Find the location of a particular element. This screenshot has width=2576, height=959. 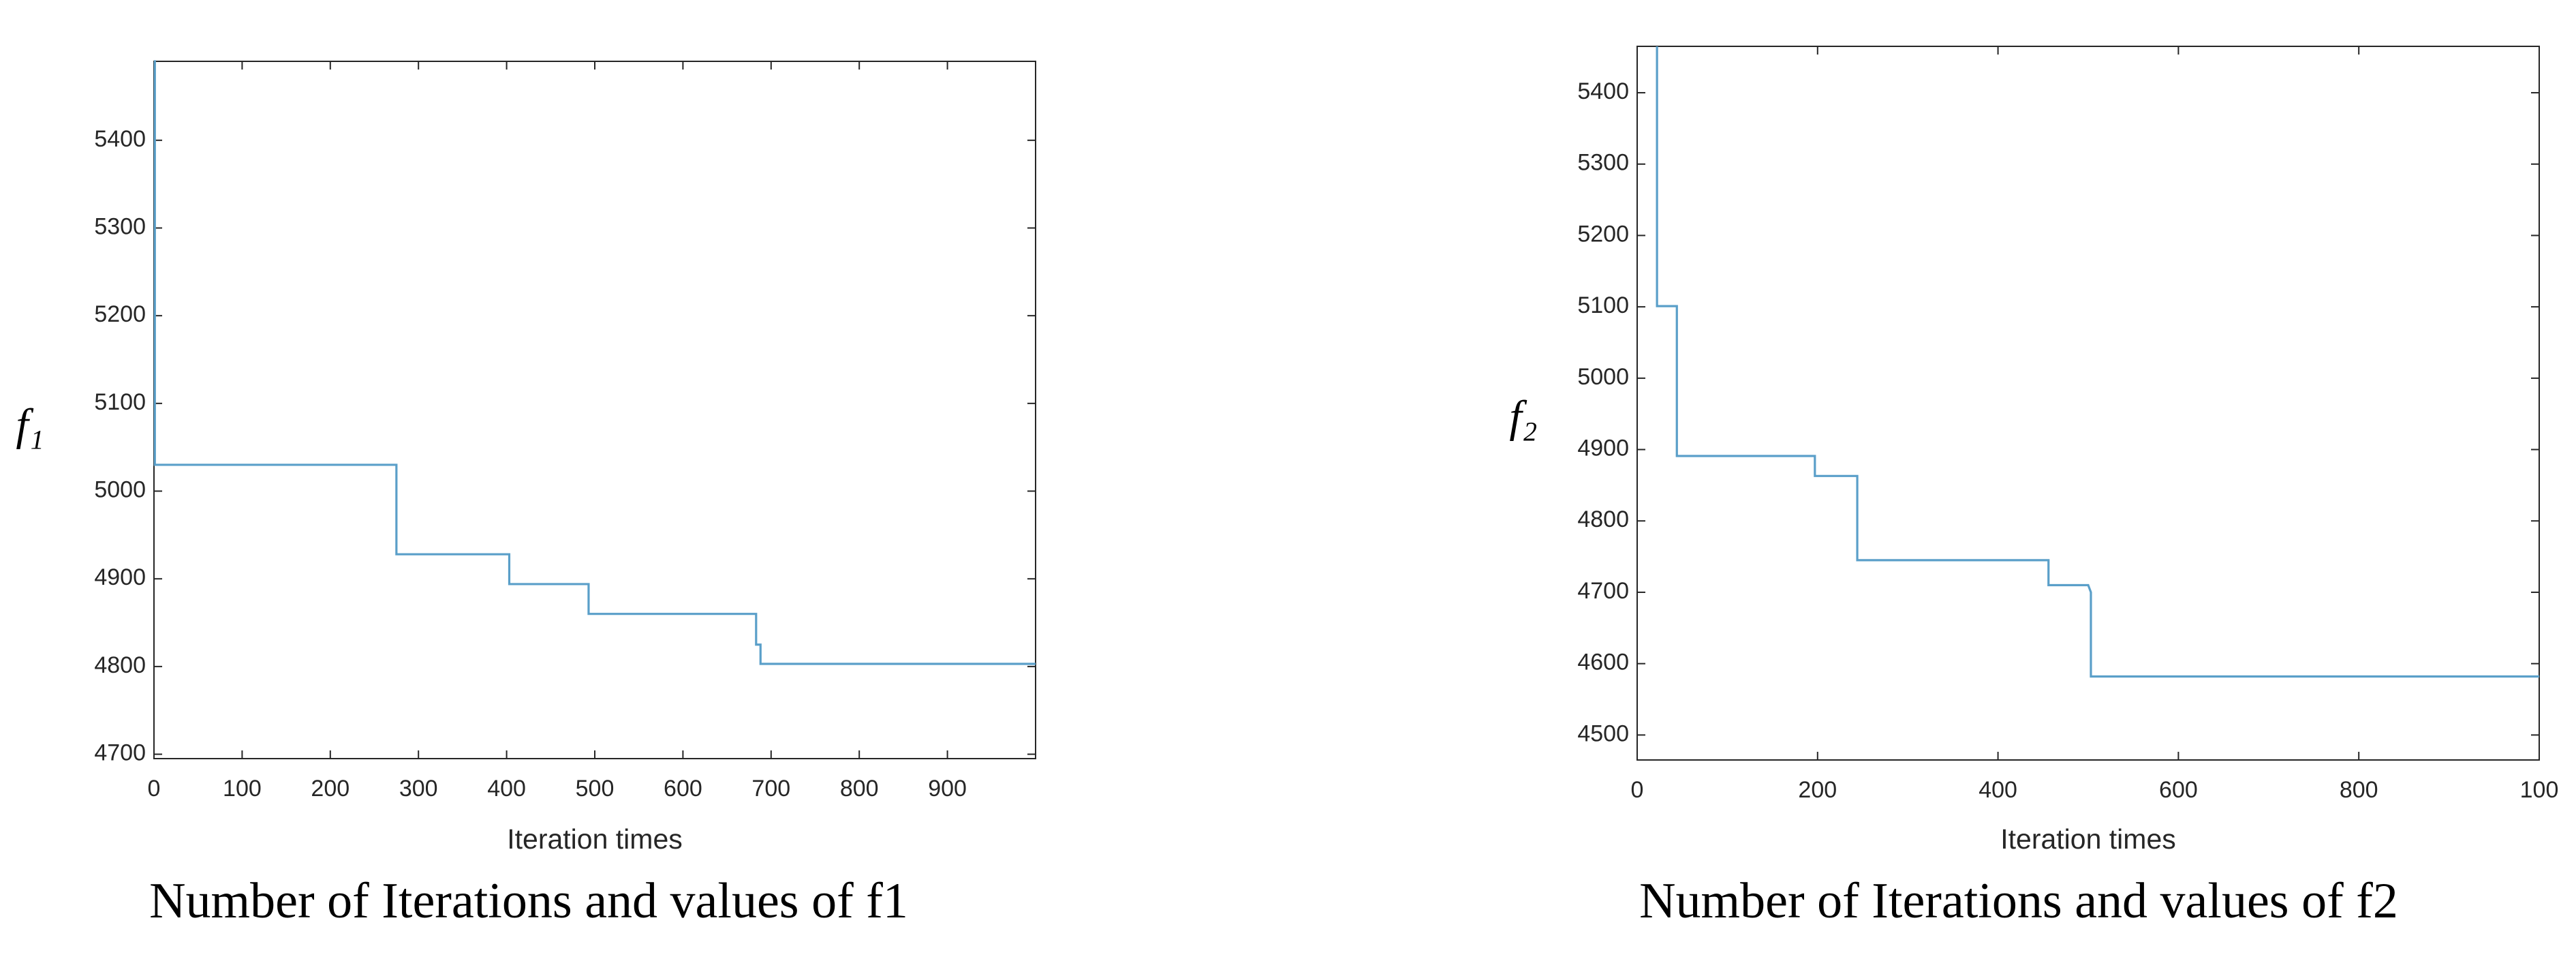

y-axis-label: f₁ is located at coordinates (30, 425).